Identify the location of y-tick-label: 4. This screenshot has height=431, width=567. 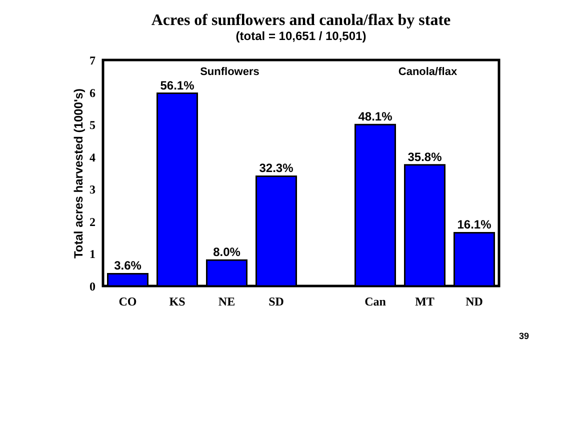
(93, 157).